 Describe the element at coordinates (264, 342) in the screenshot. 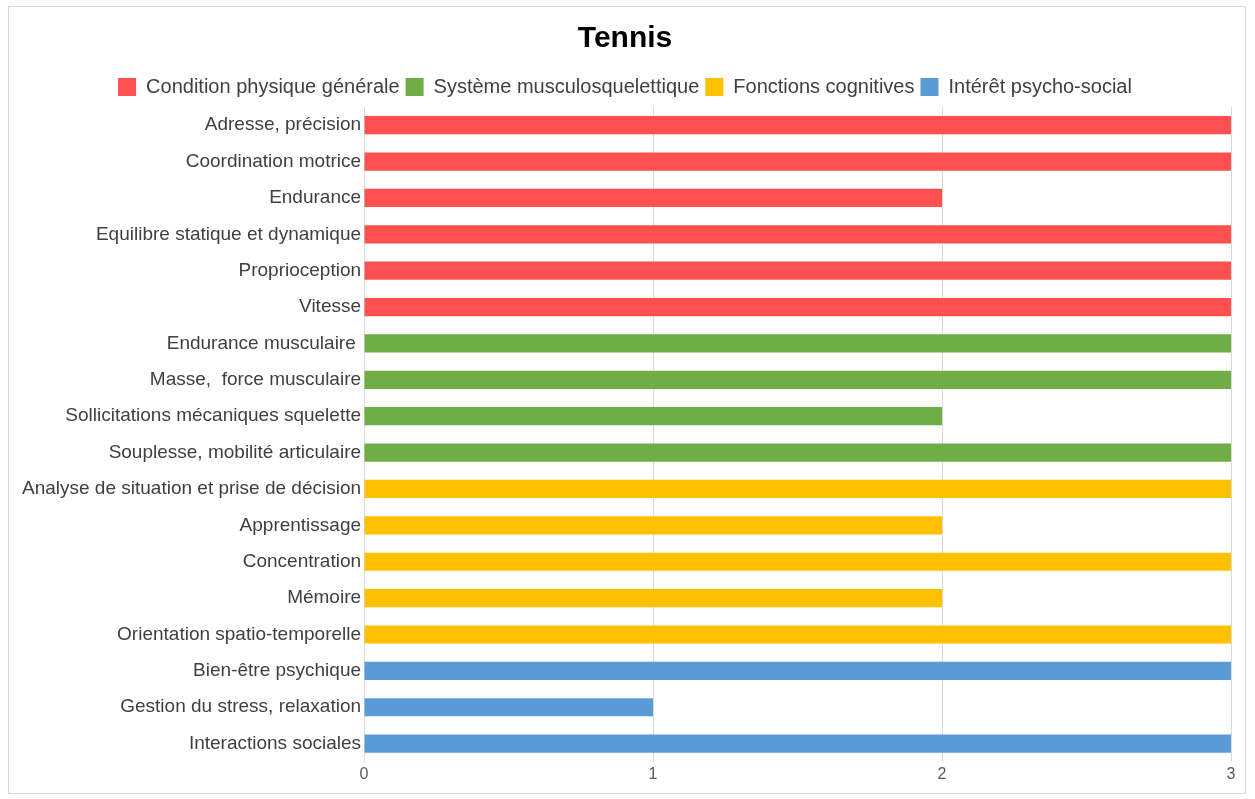

I see `y-tick-label: Endurance musculaire` at that location.